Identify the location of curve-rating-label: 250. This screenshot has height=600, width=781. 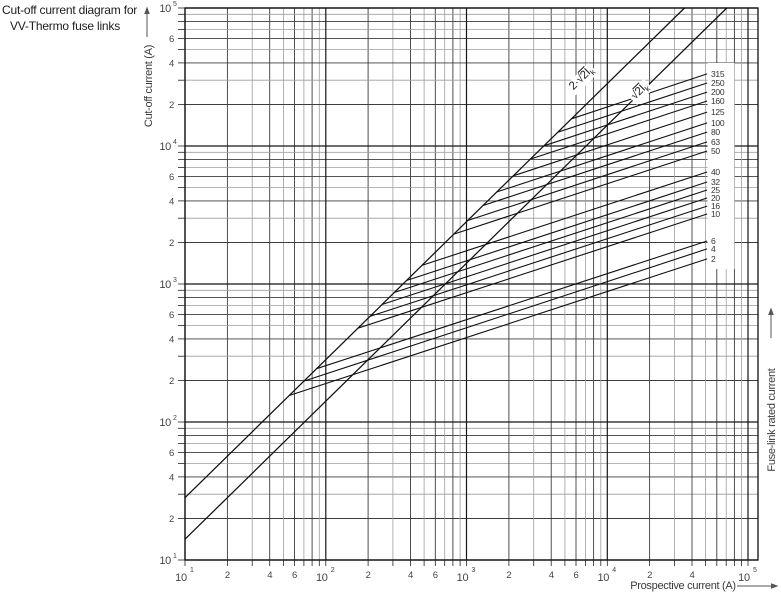
(718, 83).